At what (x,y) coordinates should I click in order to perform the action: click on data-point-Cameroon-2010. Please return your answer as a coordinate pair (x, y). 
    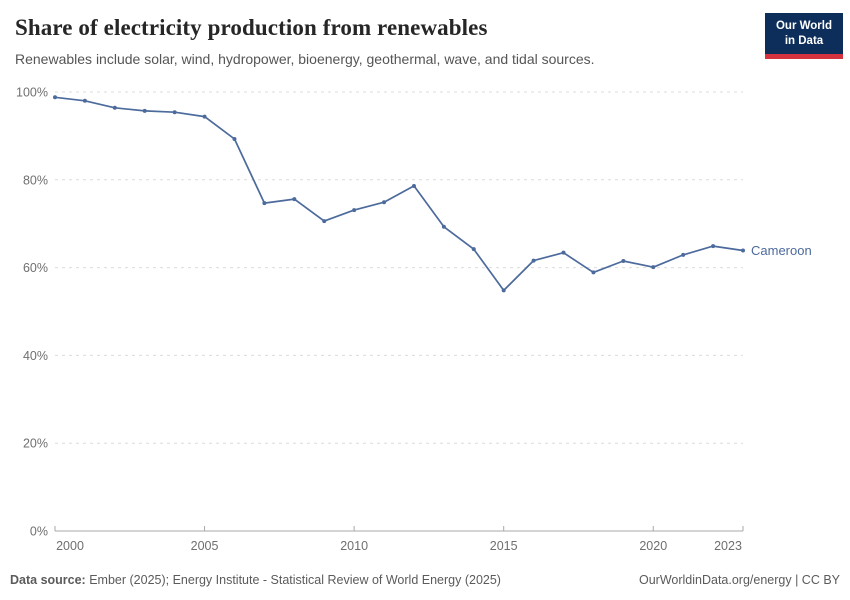
    Looking at the image, I should click on (354, 210).